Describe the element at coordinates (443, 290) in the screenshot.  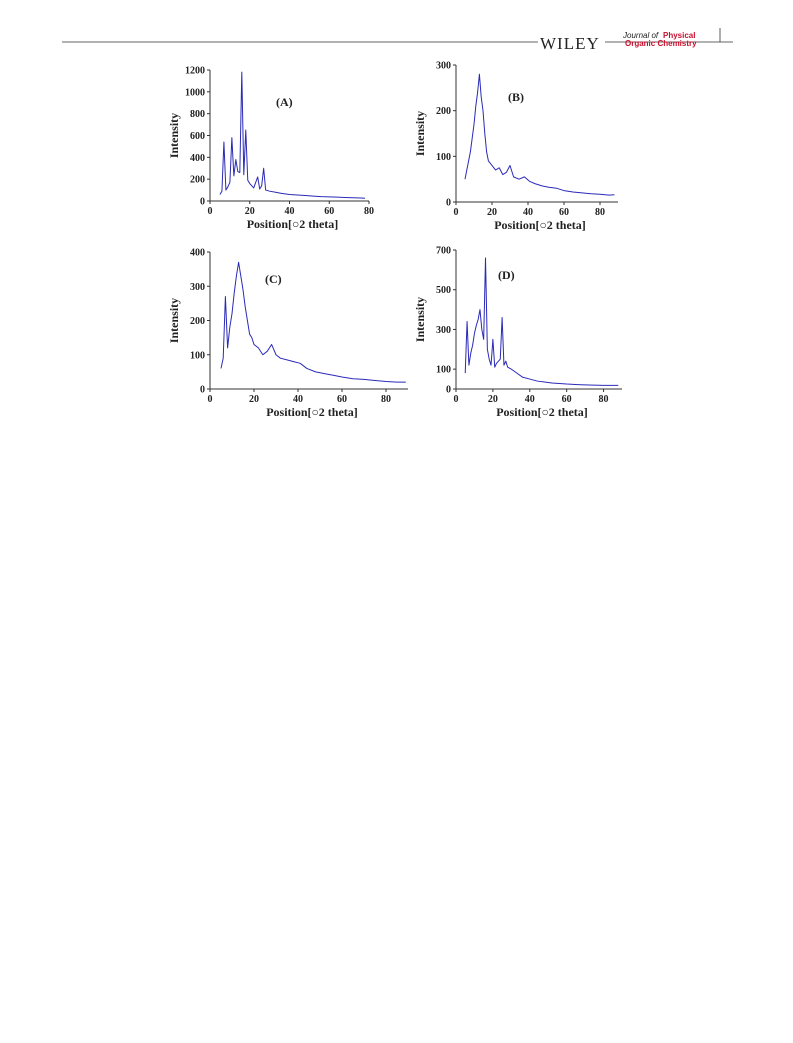
I see `y-tick-label: 500` at that location.